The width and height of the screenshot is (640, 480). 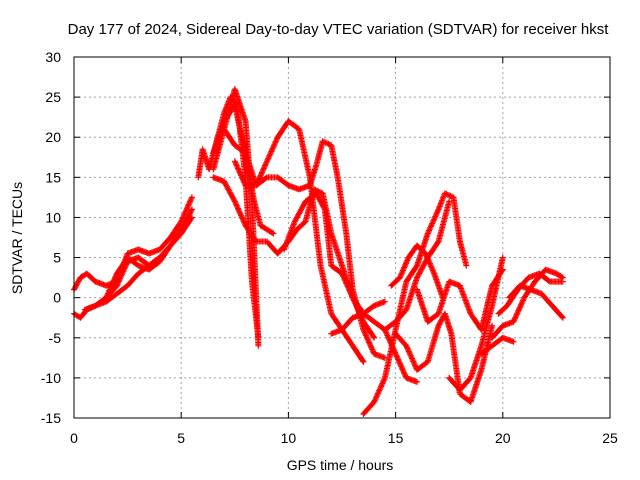 I want to click on series-track-j, so click(x=309, y=249).